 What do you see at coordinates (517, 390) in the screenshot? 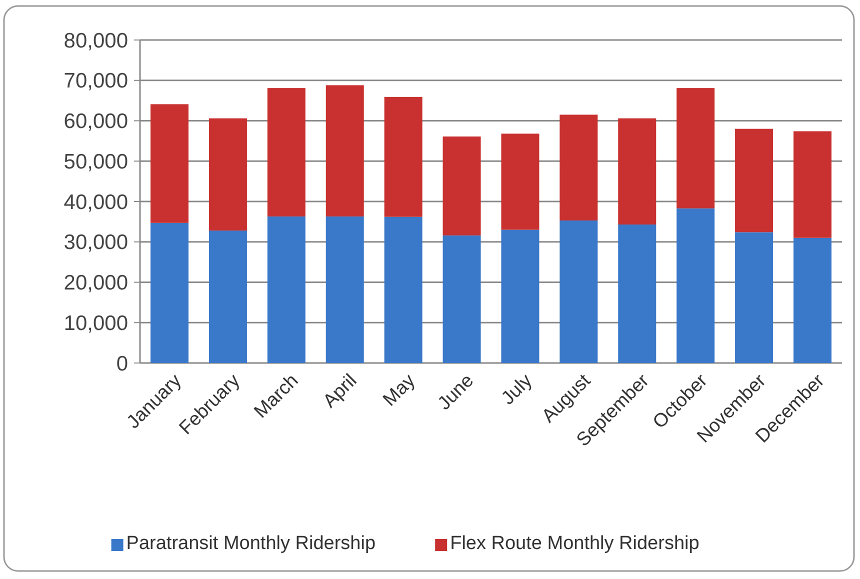
I see `x-tick-label: July` at bounding box center [517, 390].